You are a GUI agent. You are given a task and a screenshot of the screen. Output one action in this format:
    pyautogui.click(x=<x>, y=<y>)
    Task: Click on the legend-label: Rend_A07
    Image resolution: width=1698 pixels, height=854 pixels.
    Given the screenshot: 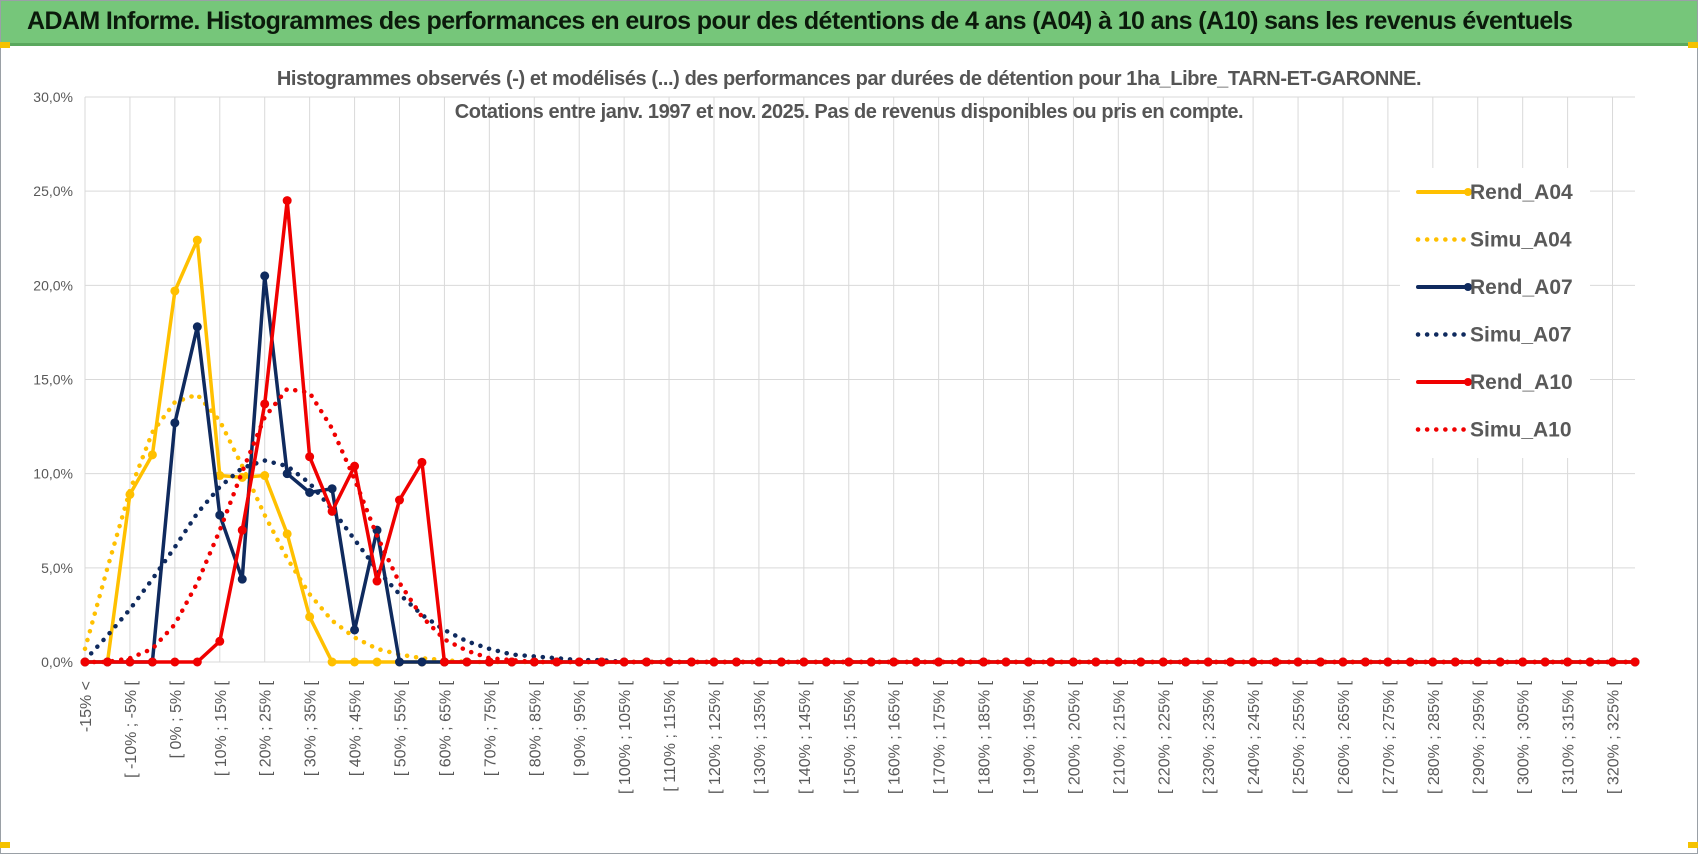 What is the action you would take?
    pyautogui.click(x=1521, y=287)
    